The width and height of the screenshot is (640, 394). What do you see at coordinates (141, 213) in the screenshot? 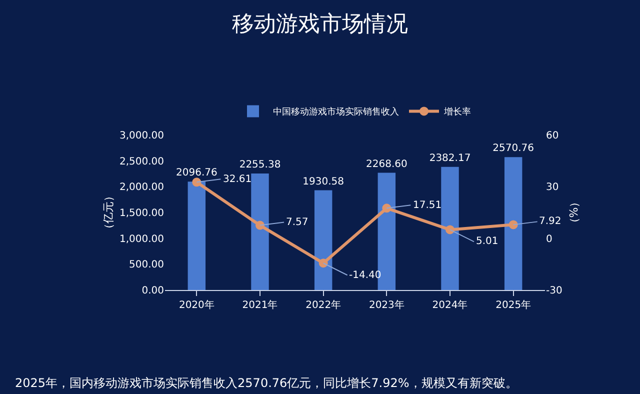
I see `y-tick-label: 1,500.00` at bounding box center [141, 213].